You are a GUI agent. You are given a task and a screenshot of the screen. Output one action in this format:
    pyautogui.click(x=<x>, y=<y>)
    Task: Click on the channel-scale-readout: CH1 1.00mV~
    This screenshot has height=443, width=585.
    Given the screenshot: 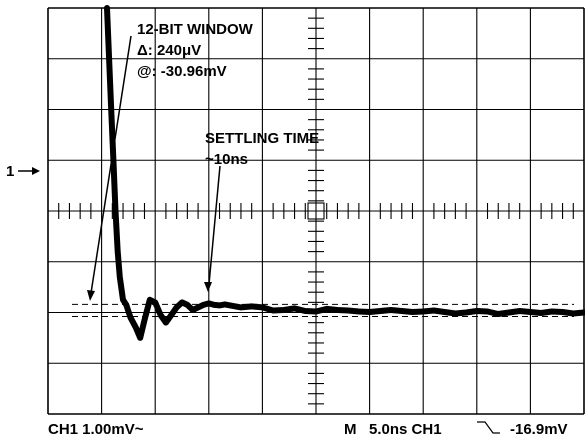 What is the action you would take?
    pyautogui.click(x=96, y=429)
    